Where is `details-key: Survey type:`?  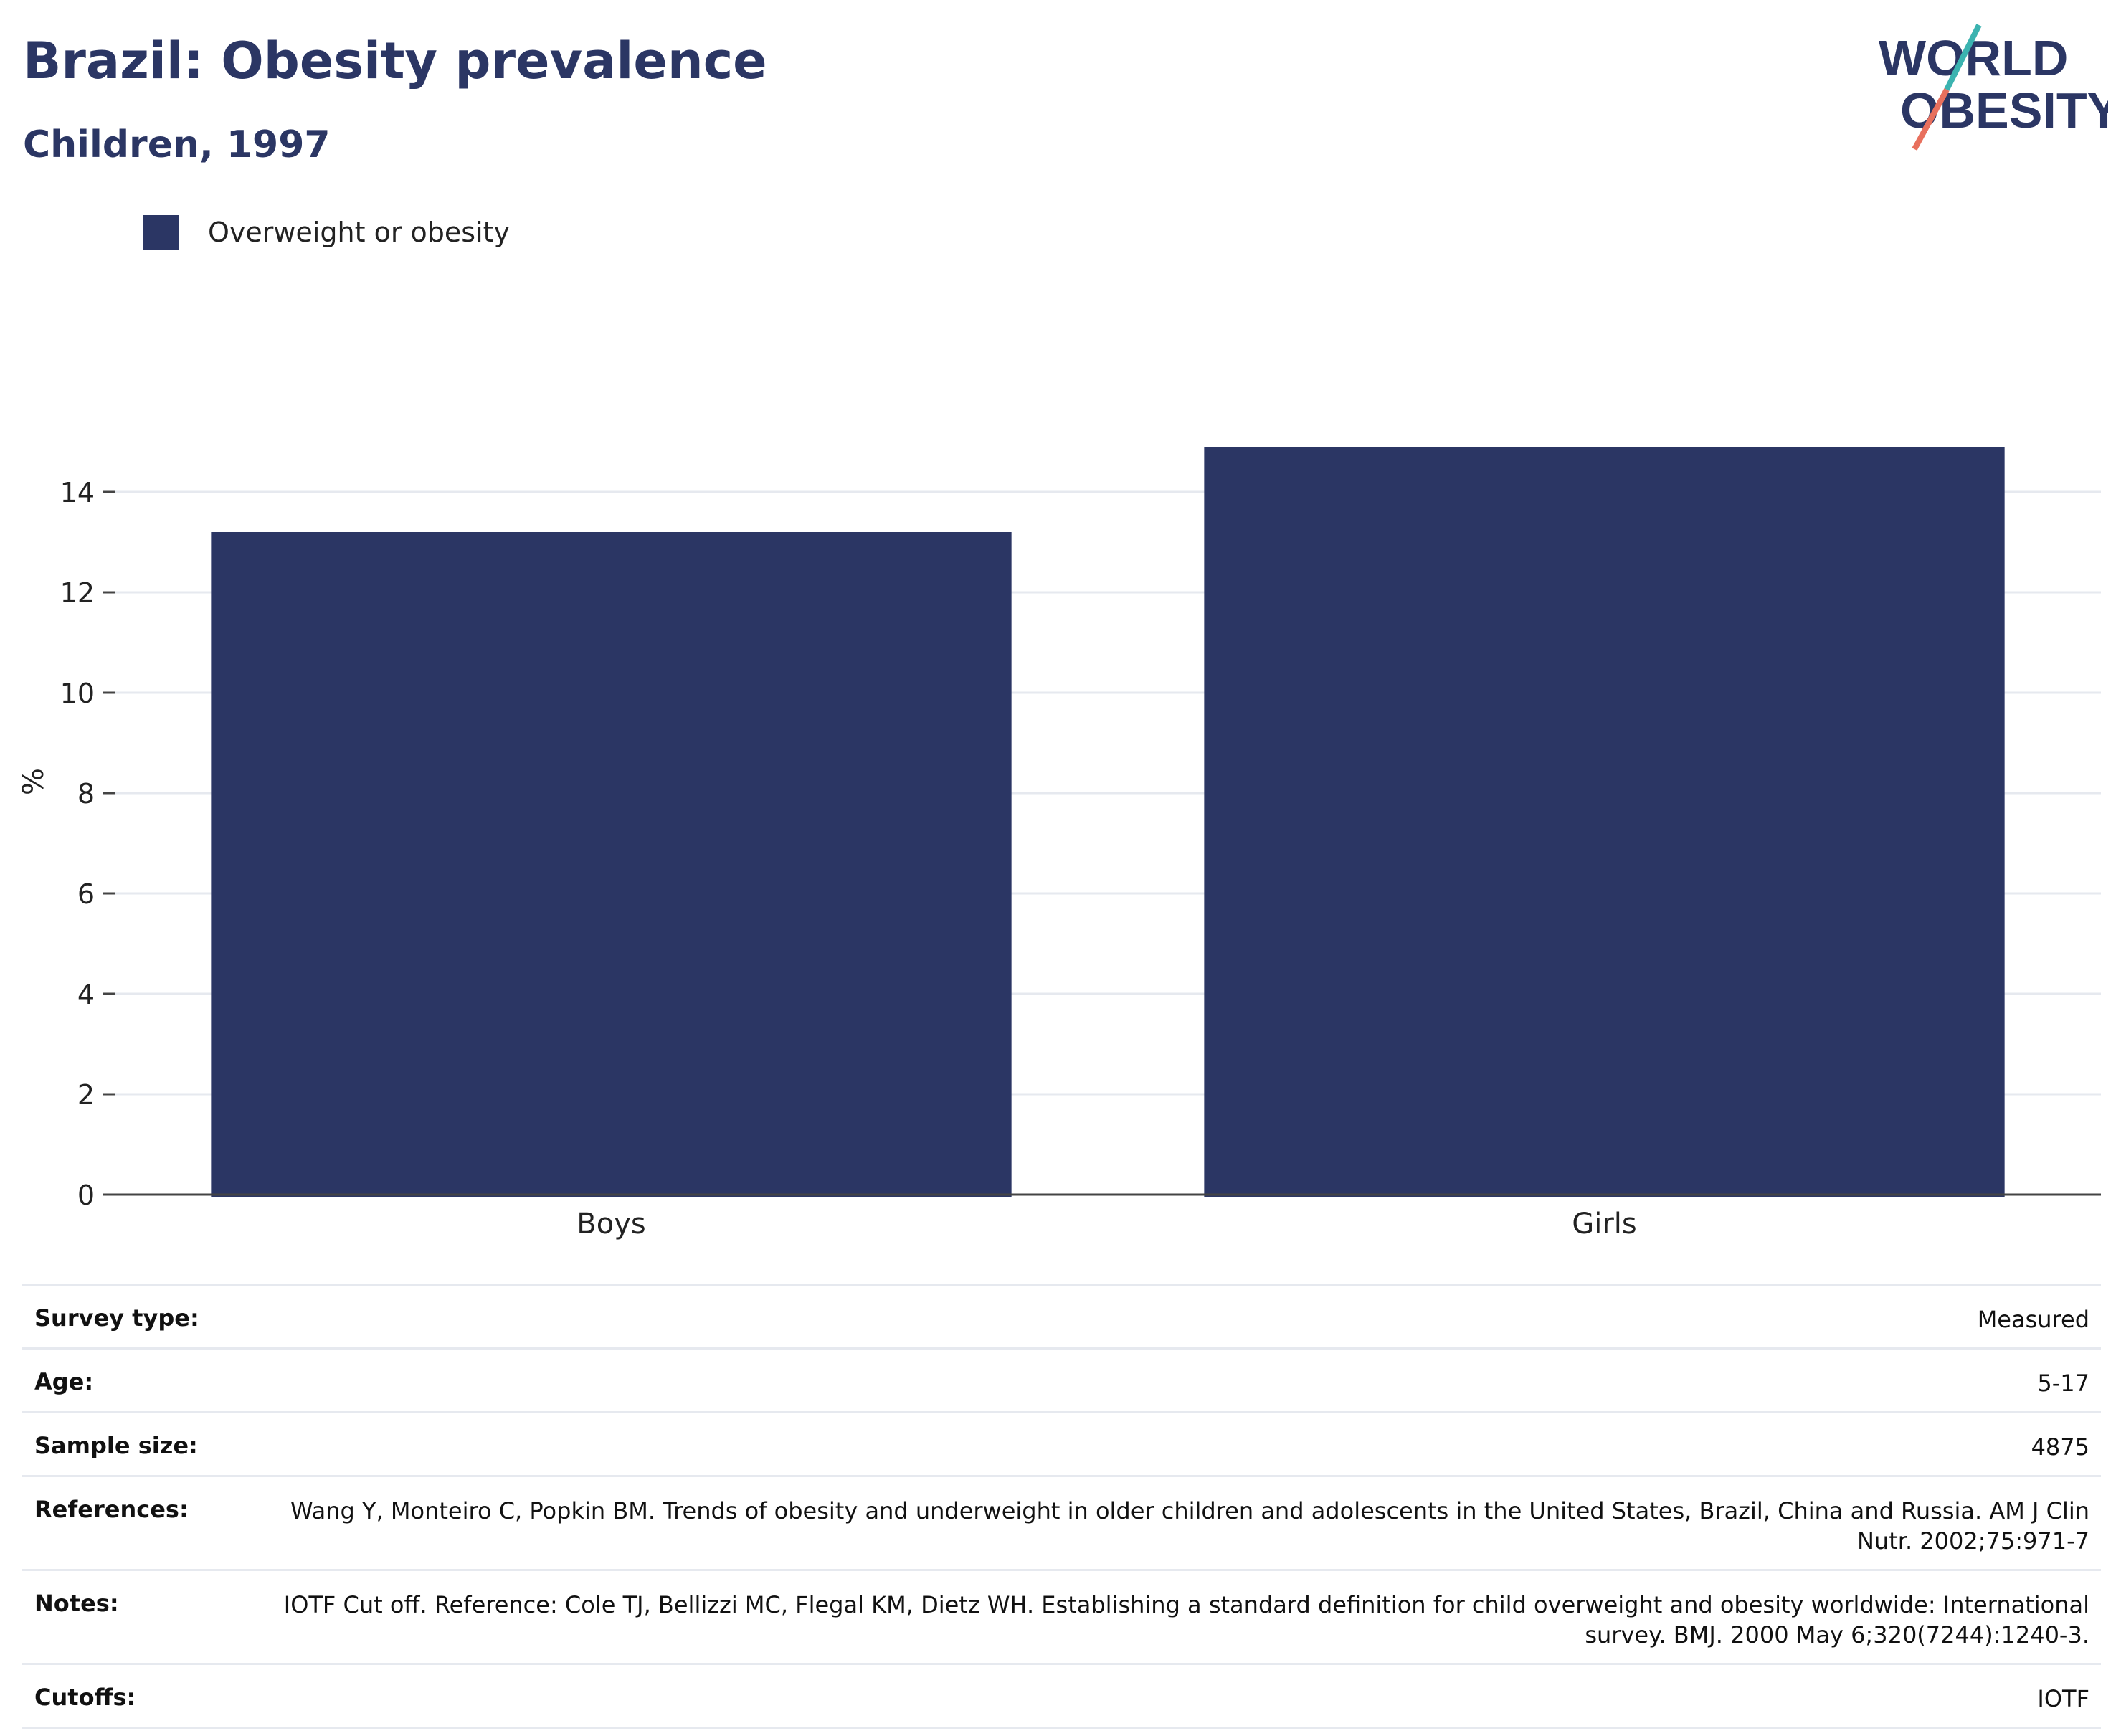
details-key: Survey type: is located at coordinates (116, 1318).